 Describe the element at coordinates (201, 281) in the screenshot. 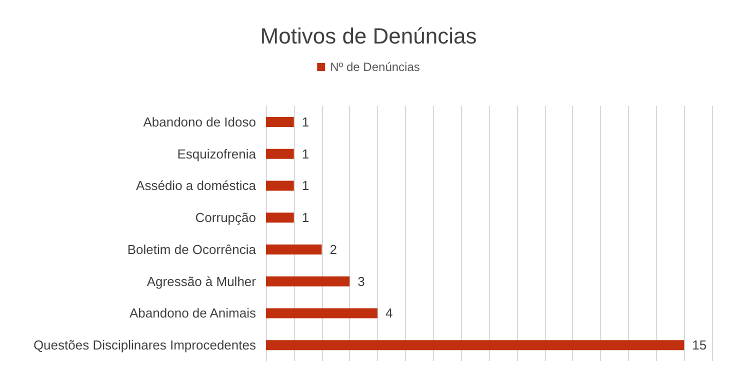

I see `y-tick-label: Agressão à Mulher` at that location.